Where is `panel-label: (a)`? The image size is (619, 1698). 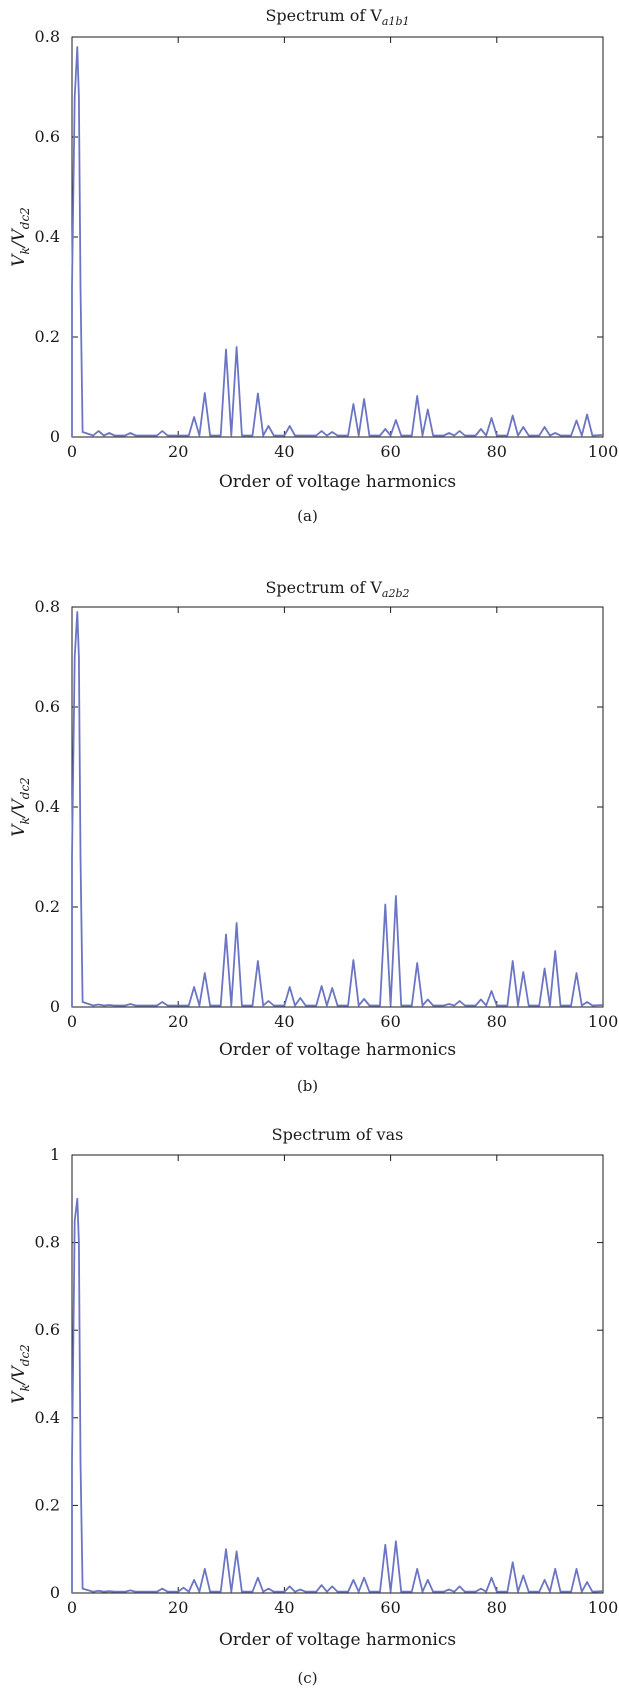 panel-label: (a) is located at coordinates (307, 516).